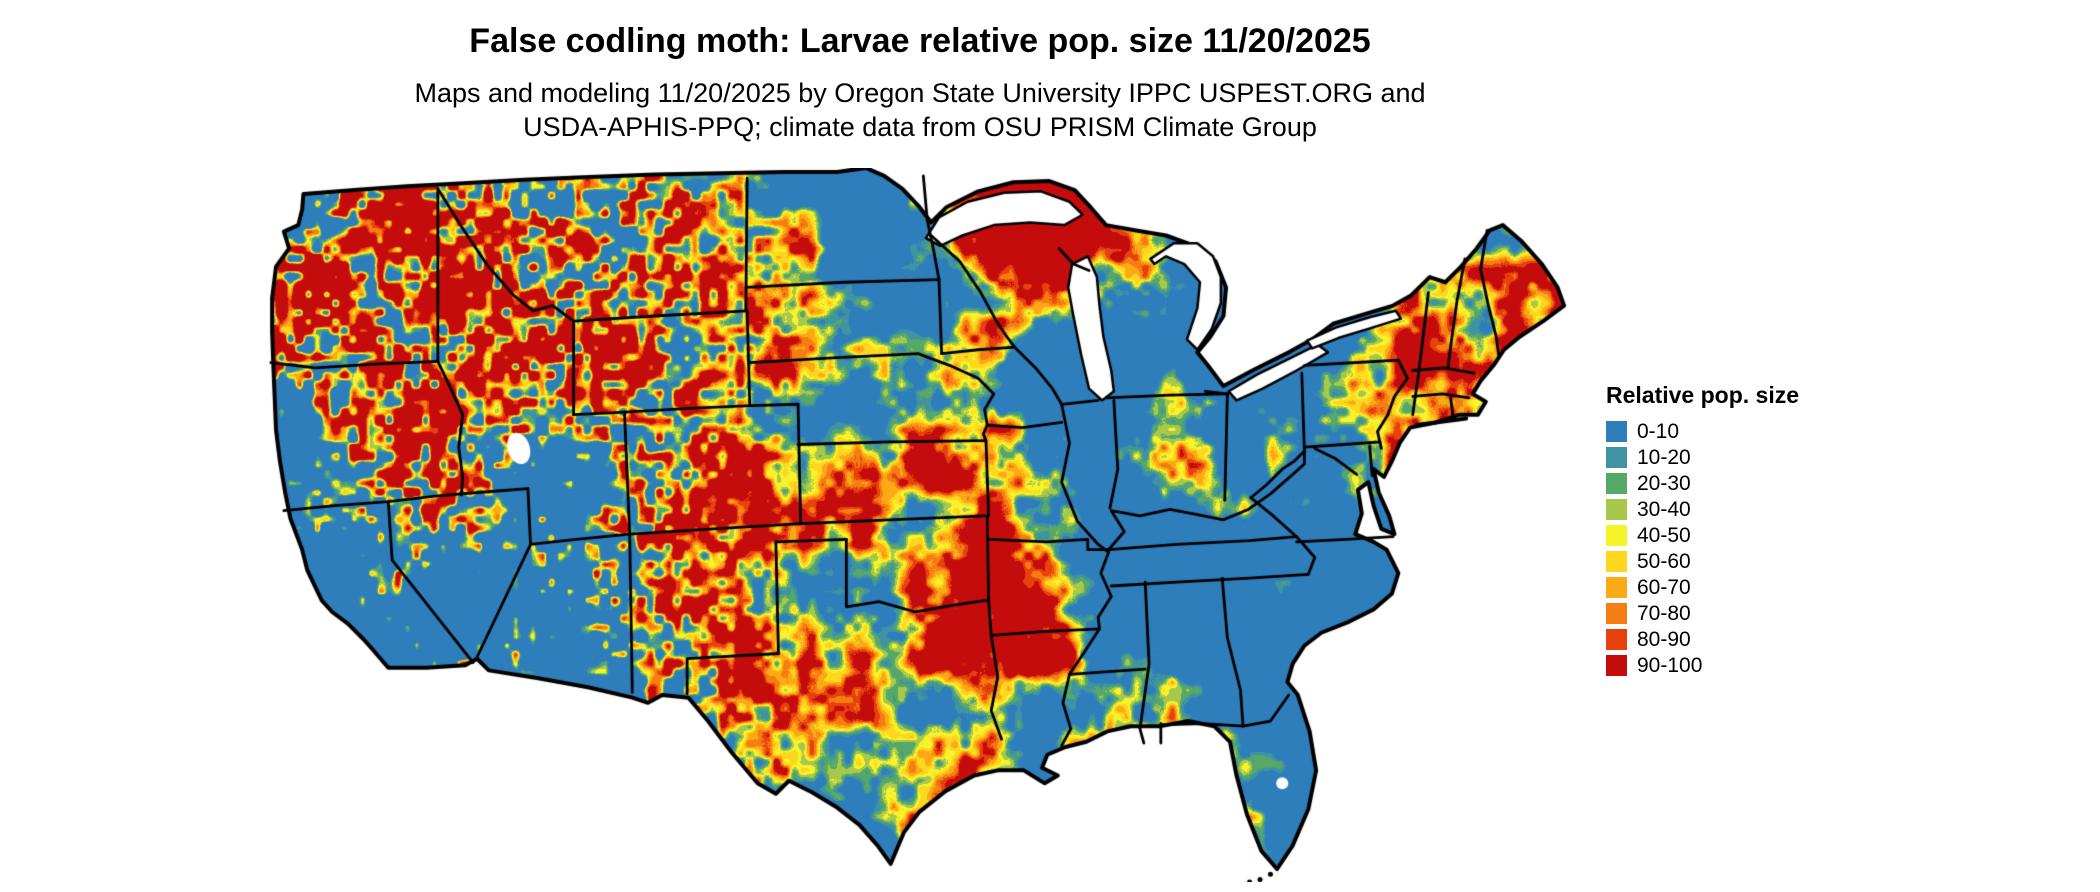  Describe the element at coordinates (1746, 431) in the screenshot. I see `legend-item: 0-10` at that location.